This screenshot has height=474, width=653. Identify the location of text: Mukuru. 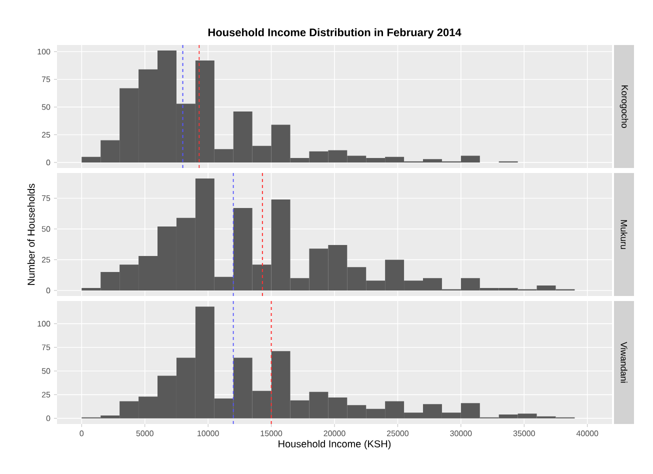
(624, 234).